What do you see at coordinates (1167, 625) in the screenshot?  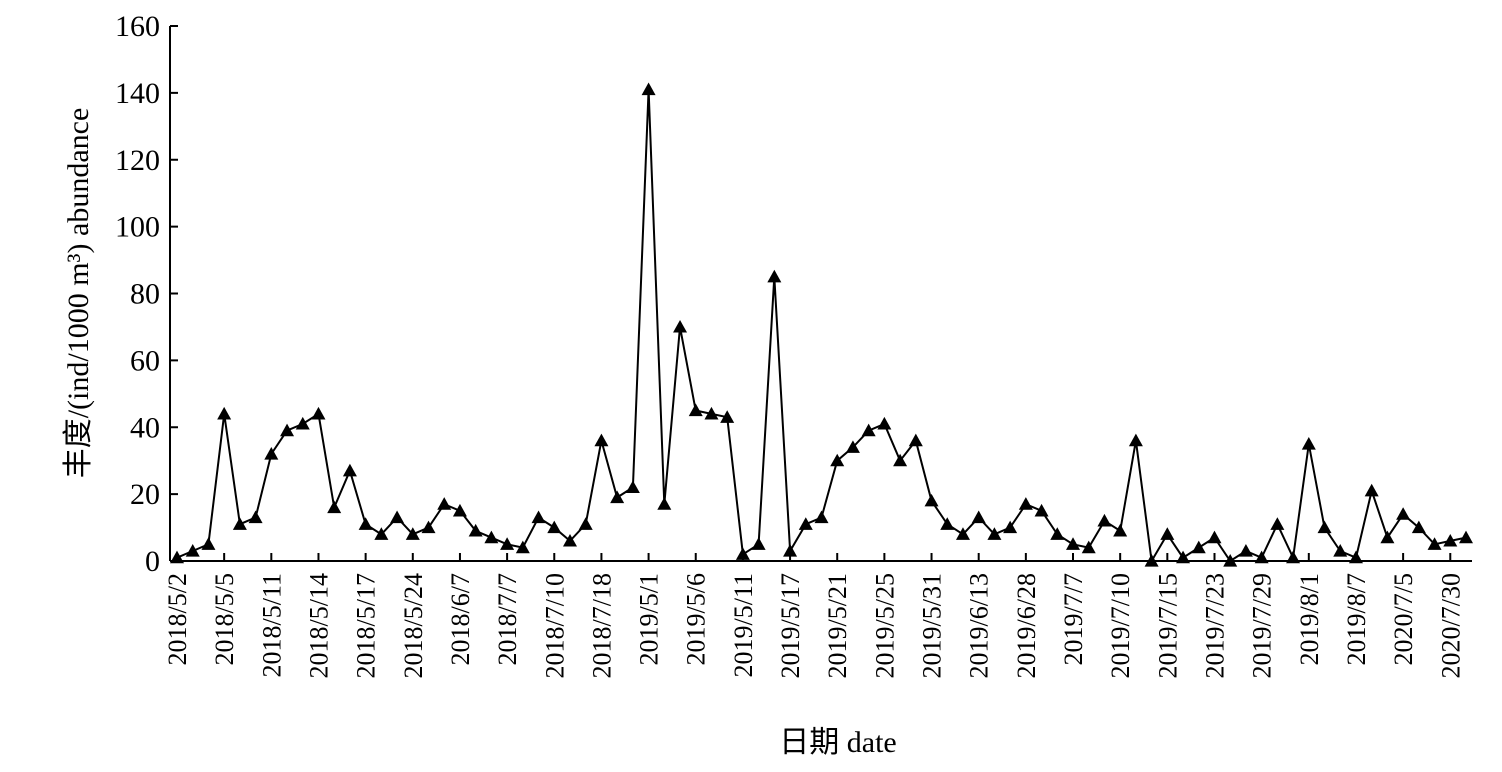 I see `x-tick-label: 2019/7/15` at bounding box center [1167, 625].